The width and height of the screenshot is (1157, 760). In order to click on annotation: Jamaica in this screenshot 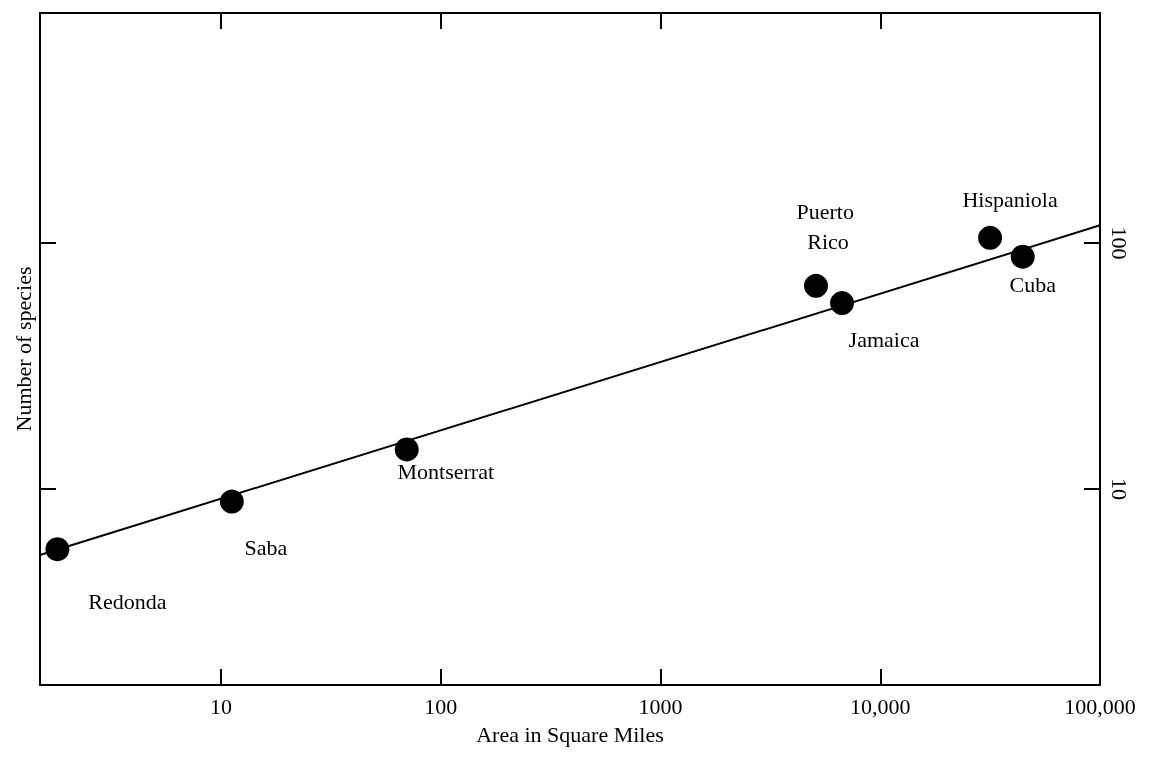, I will do `click(884, 339)`.